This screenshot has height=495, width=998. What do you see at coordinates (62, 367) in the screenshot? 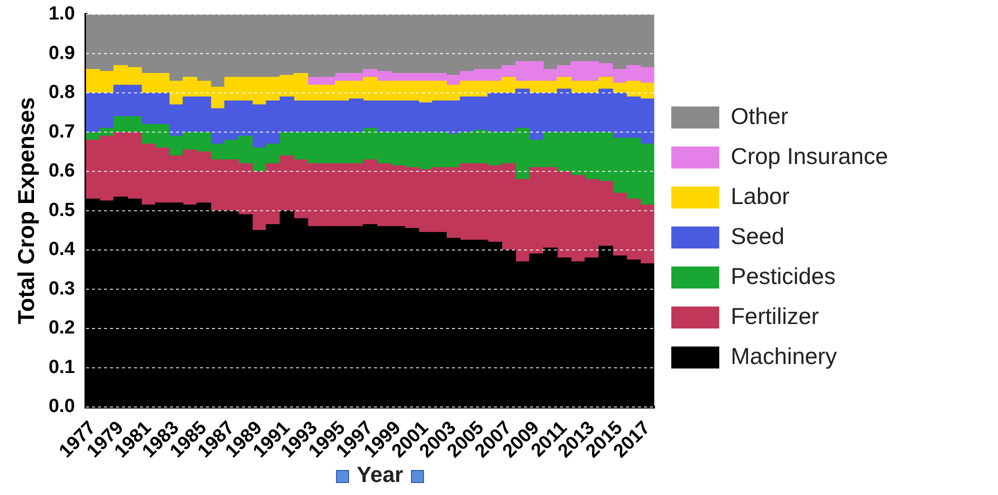
I see `y-tick-label: 0.1` at bounding box center [62, 367].